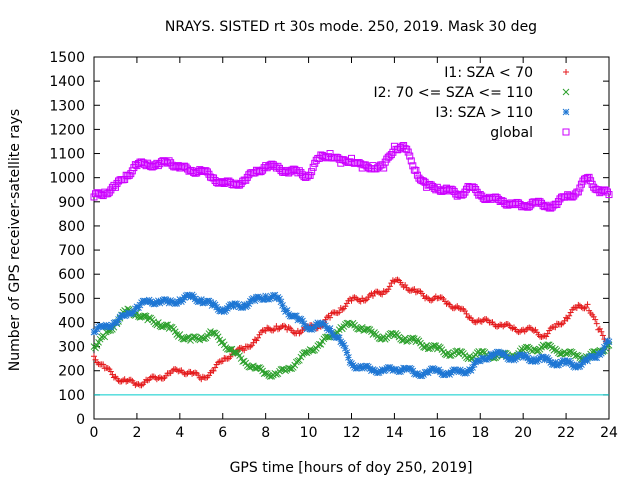 This screenshot has height=480, width=640. What do you see at coordinates (222, 433) in the screenshot?
I see `x-tick-label: 6` at bounding box center [222, 433].